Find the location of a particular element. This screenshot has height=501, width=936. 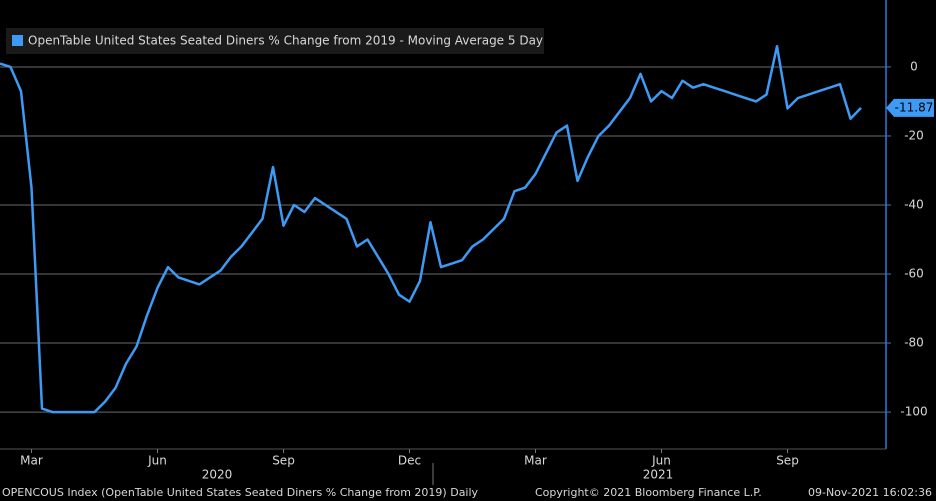

last-value-marker is located at coordinates (910, 107).